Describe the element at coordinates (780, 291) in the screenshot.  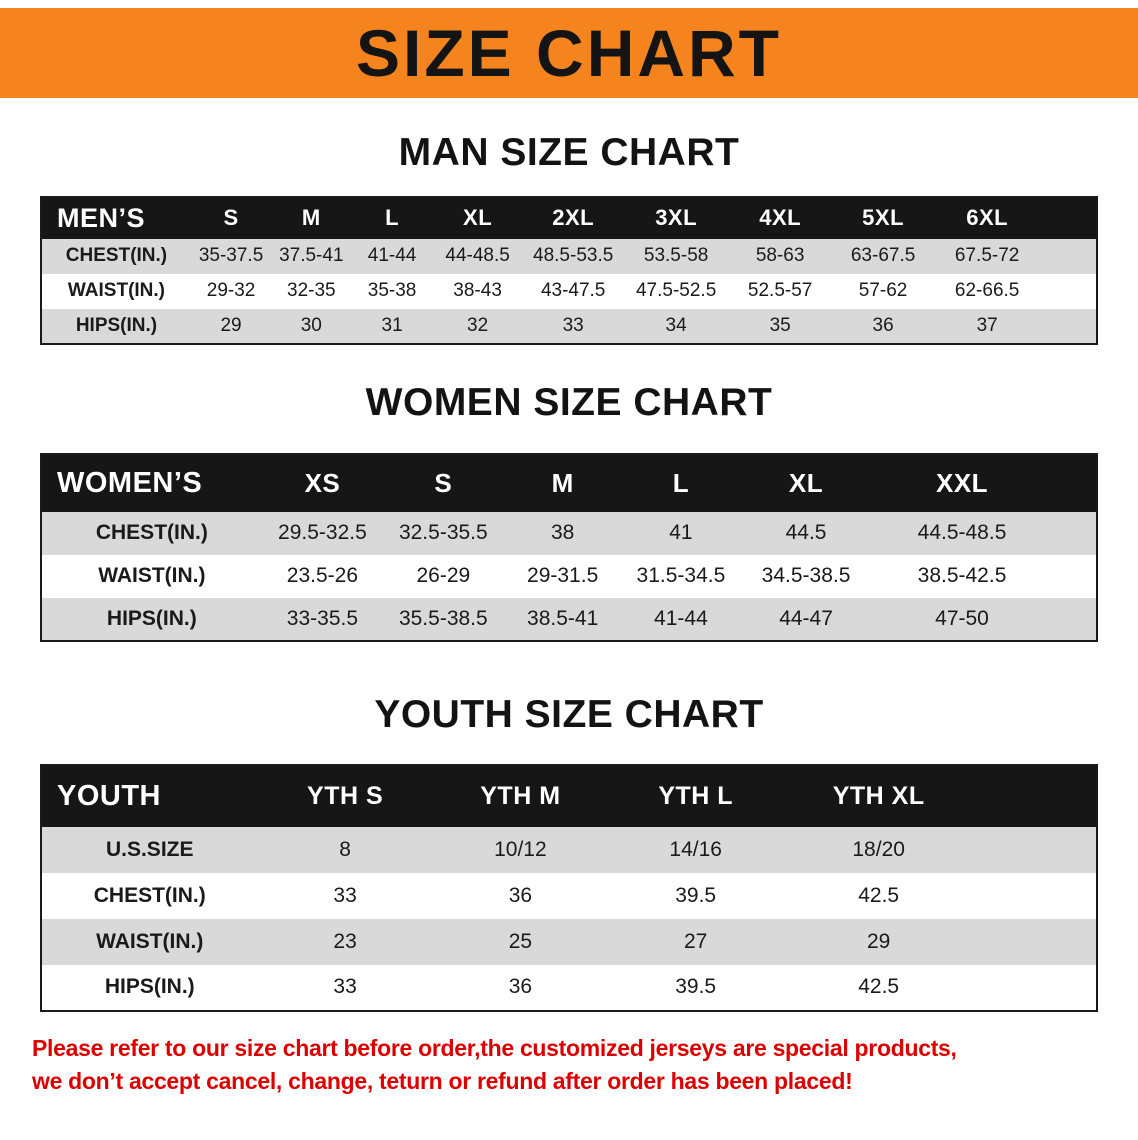
I see `size-value: 52.5-57` at that location.